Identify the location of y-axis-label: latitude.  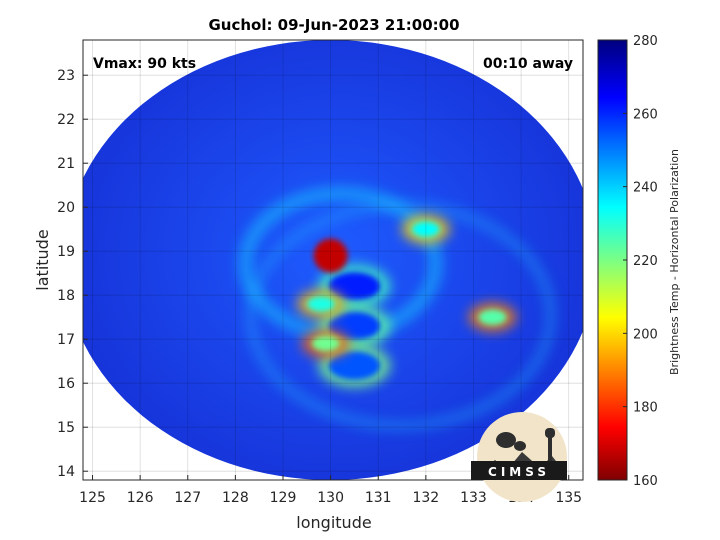
(42, 259).